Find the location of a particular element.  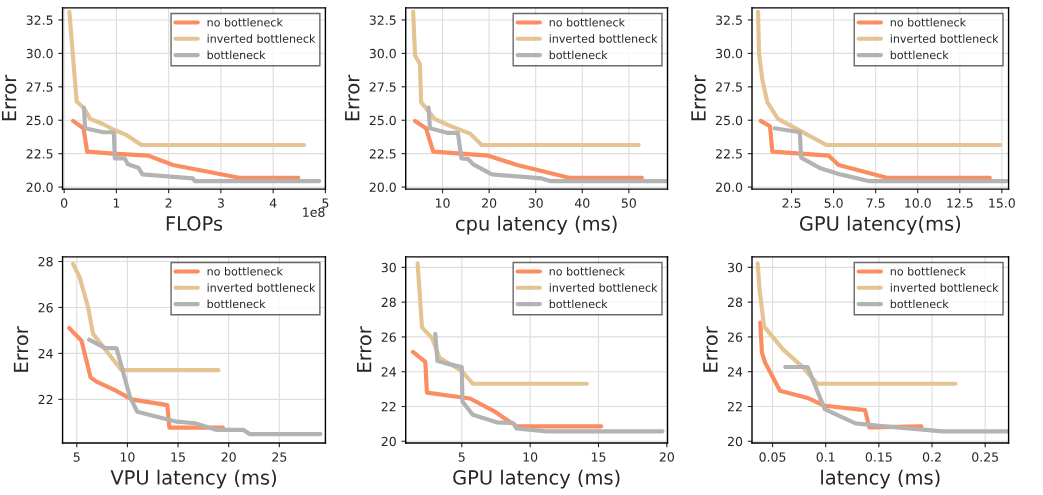

x-axis-title: GPU latency(ms) is located at coordinates (880, 225).